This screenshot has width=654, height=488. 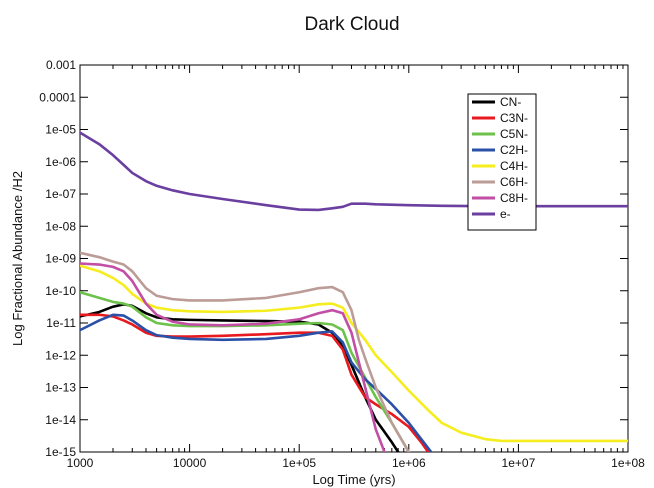 I want to click on y-tick-label: 1e-13, so click(x=60, y=388).